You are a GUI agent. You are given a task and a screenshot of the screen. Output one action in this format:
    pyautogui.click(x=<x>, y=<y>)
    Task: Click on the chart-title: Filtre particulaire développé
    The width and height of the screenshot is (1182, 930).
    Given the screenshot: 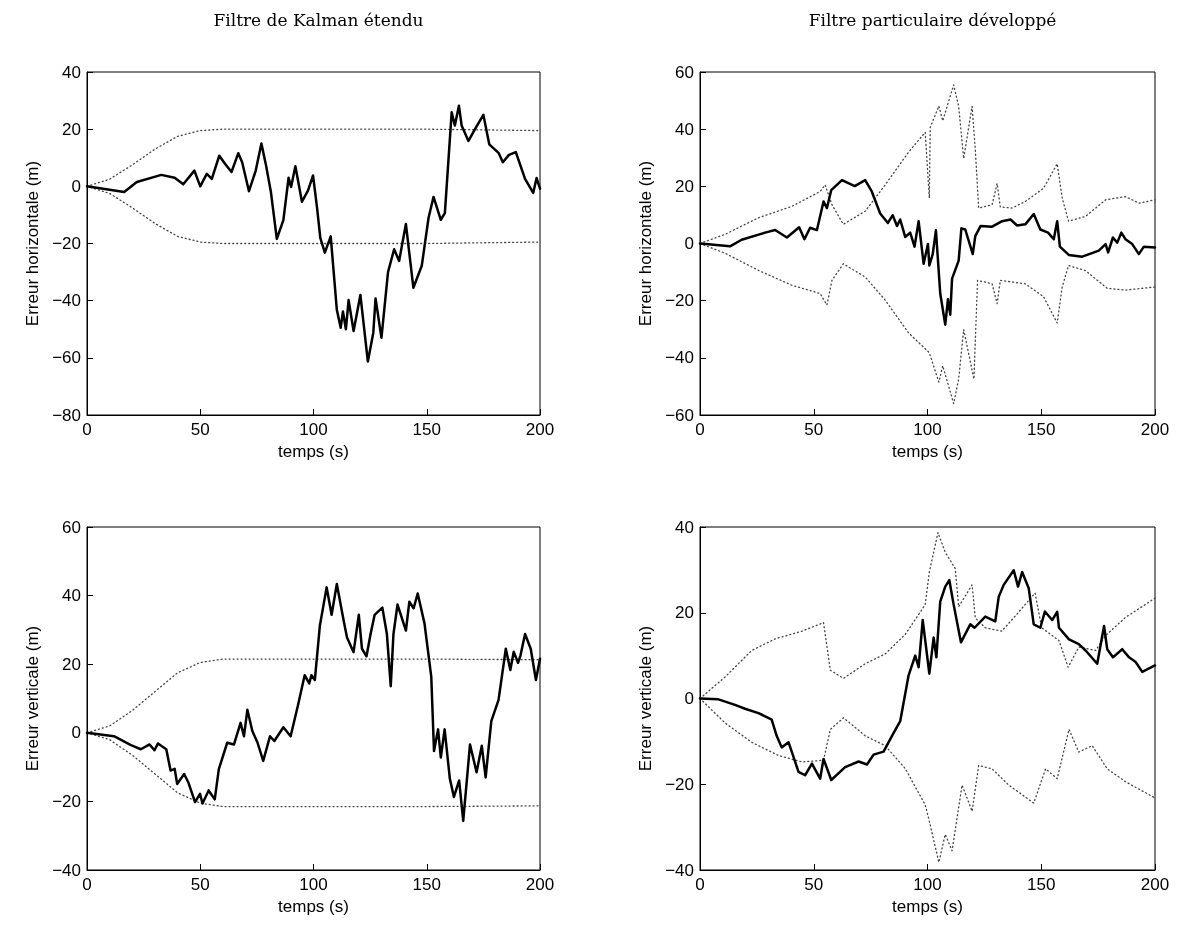 What is the action you would take?
    pyautogui.click(x=932, y=19)
    